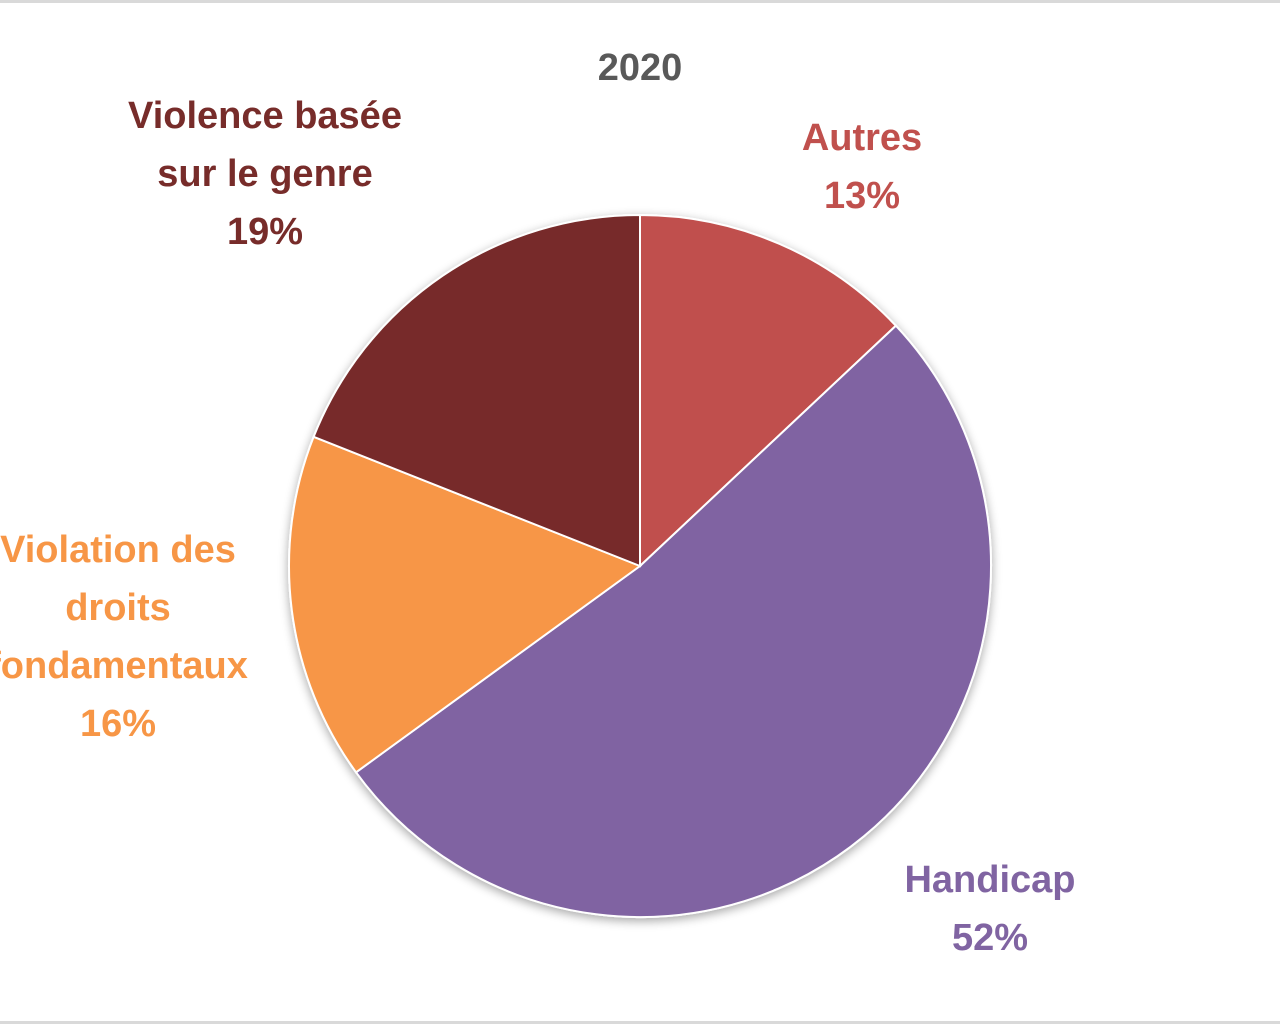  What do you see at coordinates (118, 608) in the screenshot?
I see `slice-label-violation-line2: droits` at bounding box center [118, 608].